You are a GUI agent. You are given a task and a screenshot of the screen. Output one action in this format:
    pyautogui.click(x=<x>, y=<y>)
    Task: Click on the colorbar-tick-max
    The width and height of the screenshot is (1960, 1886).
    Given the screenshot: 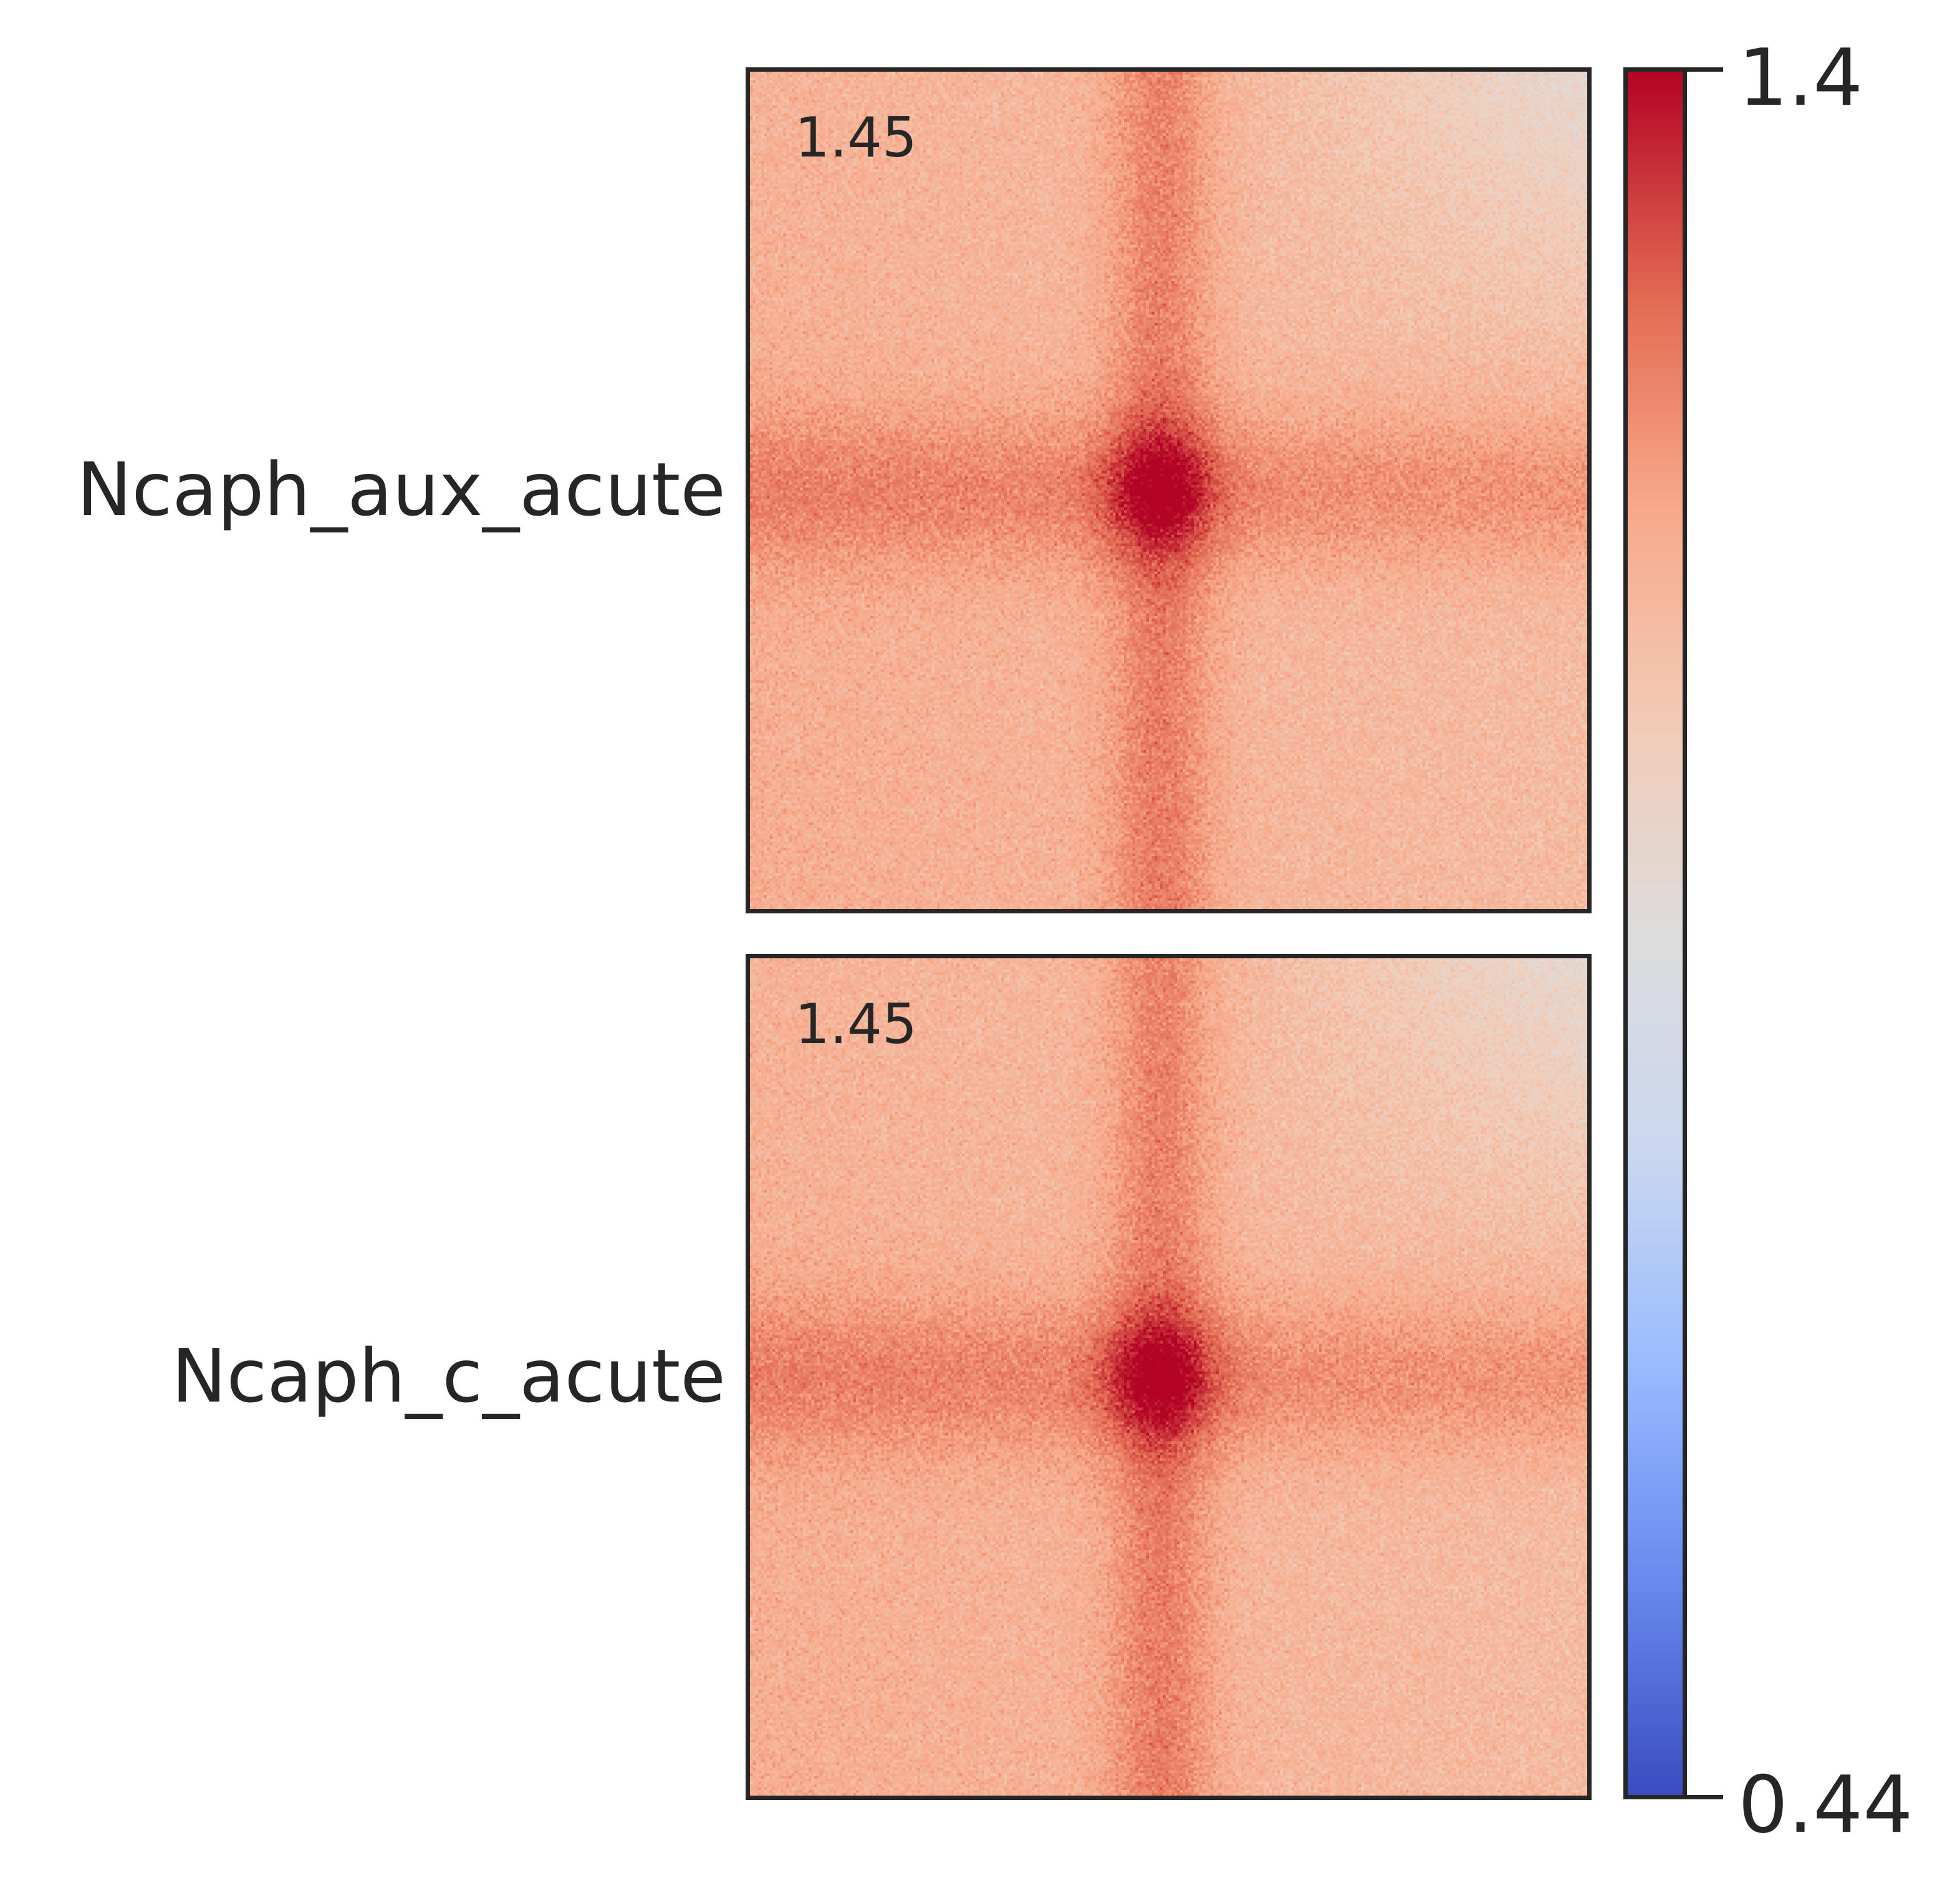 What is the action you would take?
    pyautogui.click(x=1705, y=69)
    